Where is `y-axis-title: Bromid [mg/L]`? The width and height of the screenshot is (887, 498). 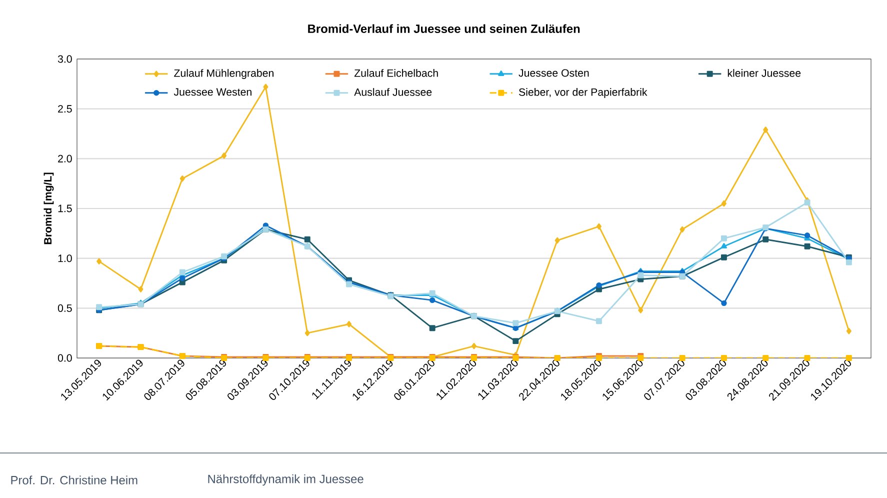
y-axis-title: Bromid [mg/L] is located at coordinates (49, 208).